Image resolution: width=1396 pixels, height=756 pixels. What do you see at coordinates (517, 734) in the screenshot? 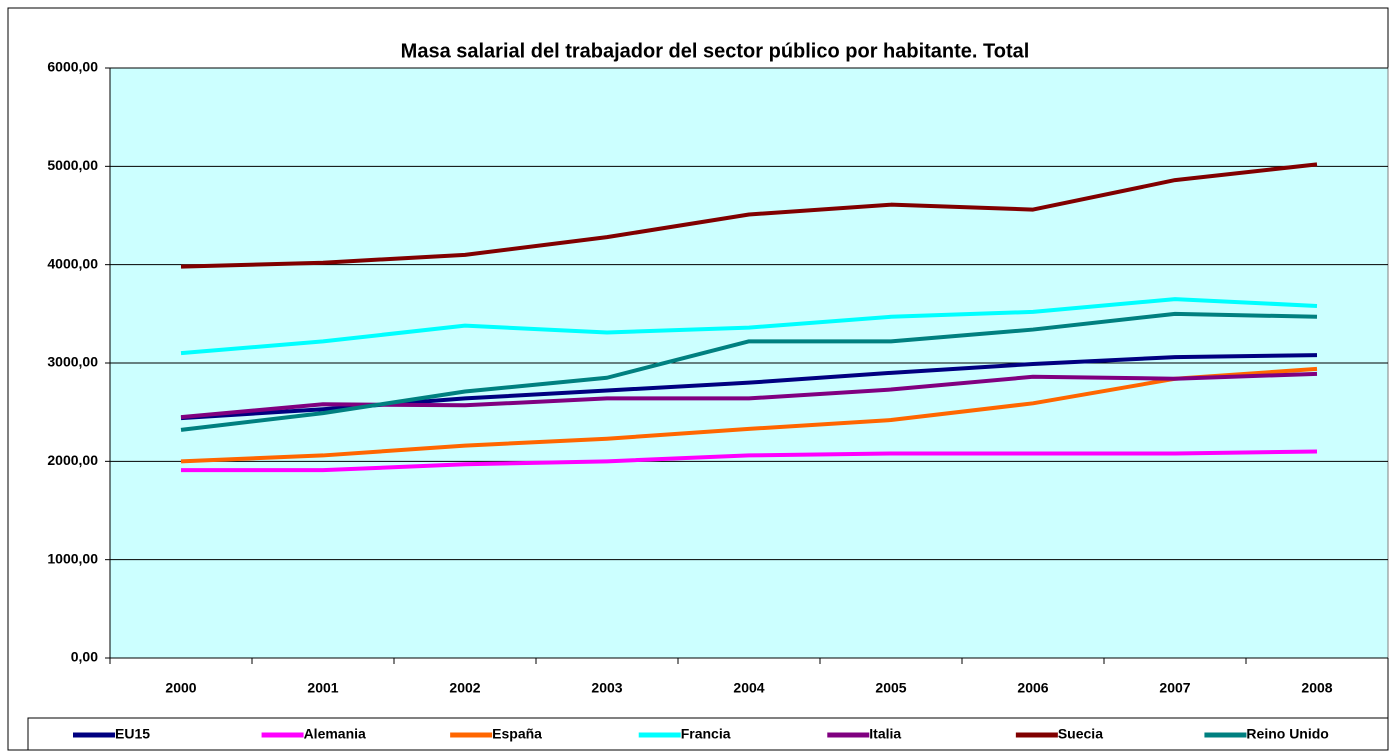
I see `legend-label: España` at bounding box center [517, 734].